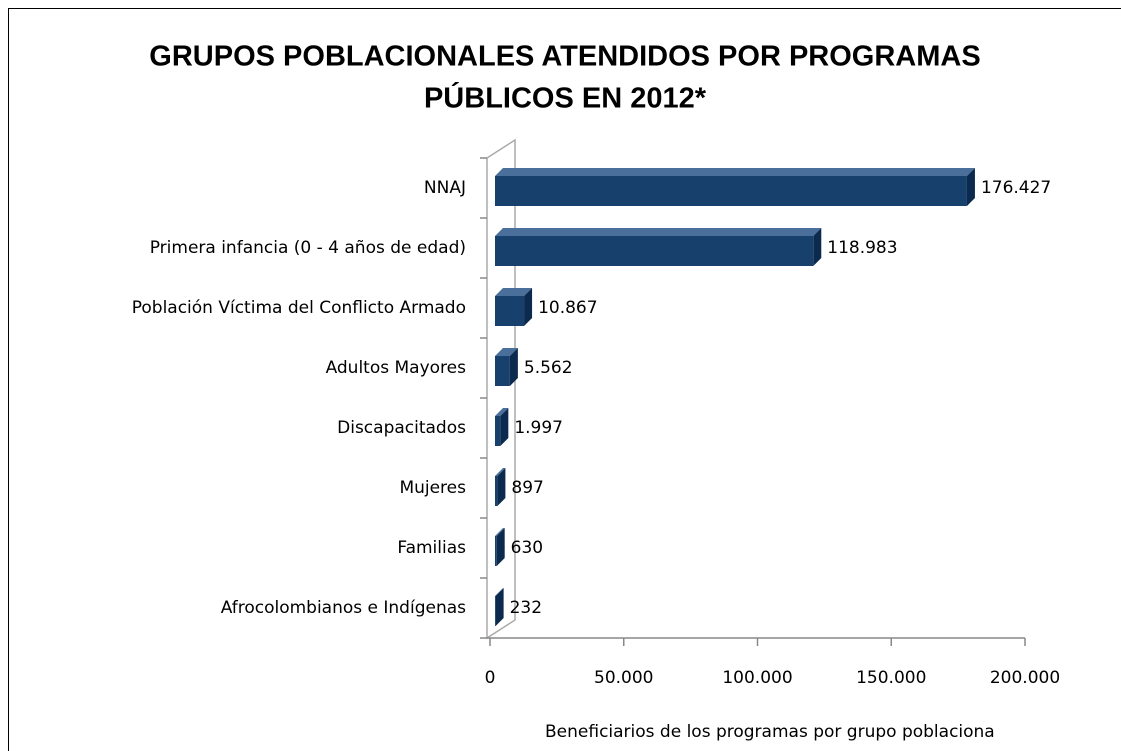 The image size is (1121, 751). I want to click on y-tick-label: Mujeres, so click(432, 488).